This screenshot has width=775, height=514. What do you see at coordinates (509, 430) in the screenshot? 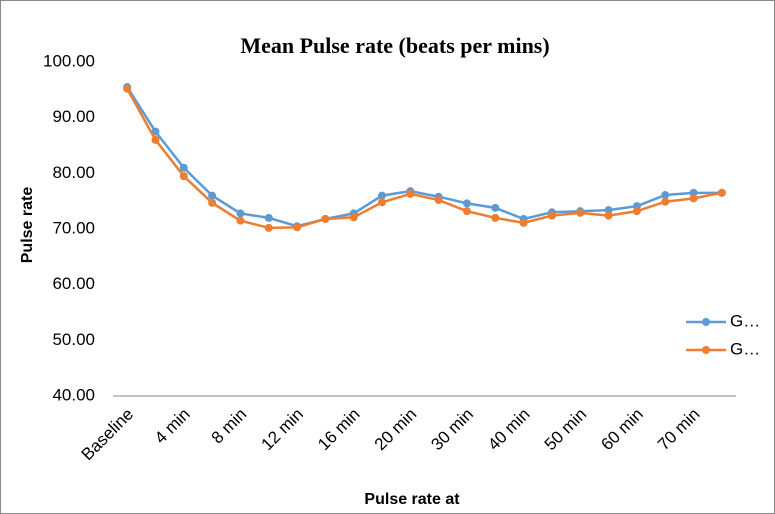
I see `x-tick-label: 40 min` at bounding box center [509, 430].